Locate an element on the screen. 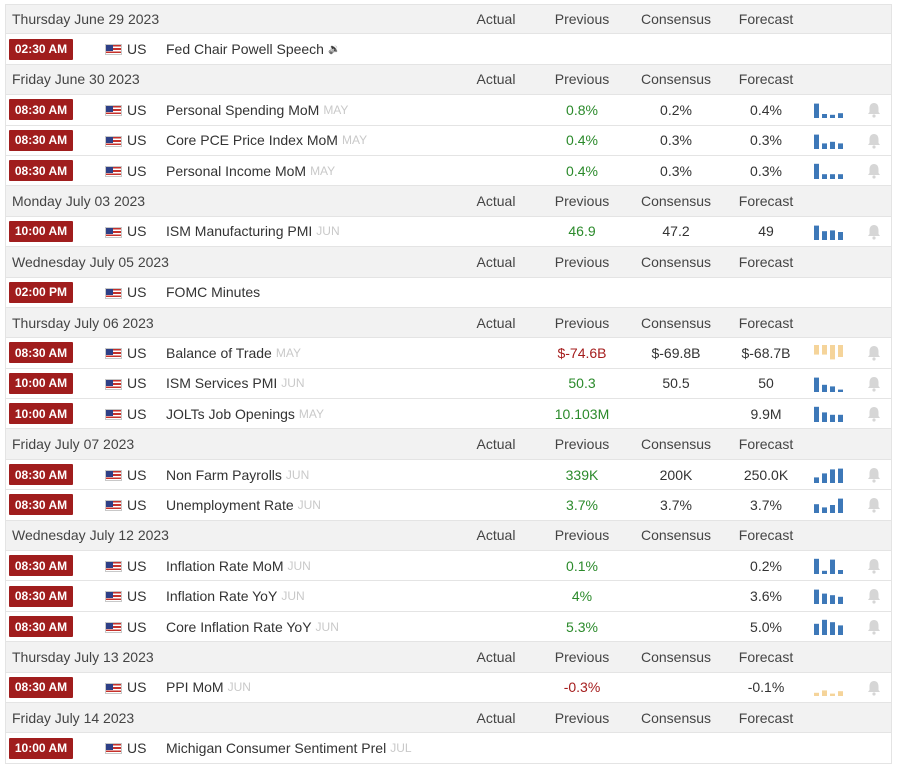 The height and width of the screenshot is (768, 901). event-row: 08:30 AM US Inflation Rate YoY JUN 4% 3.6% is located at coordinates (448, 596).